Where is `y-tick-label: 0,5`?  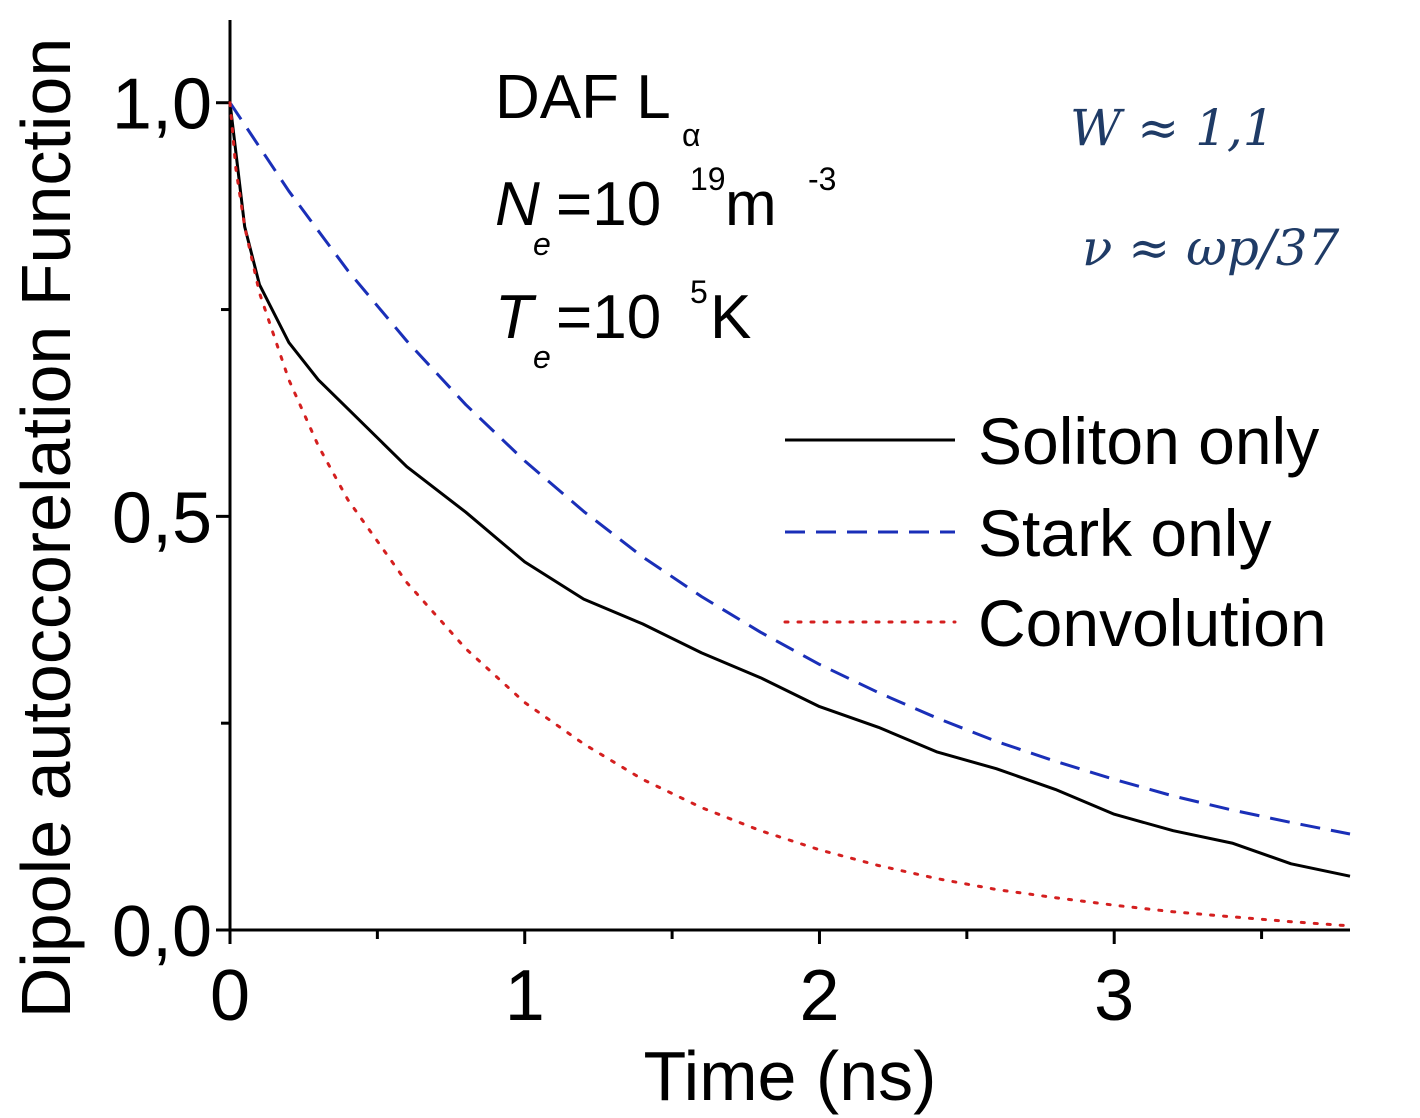
y-tick-label: 0,5 is located at coordinates (162, 518).